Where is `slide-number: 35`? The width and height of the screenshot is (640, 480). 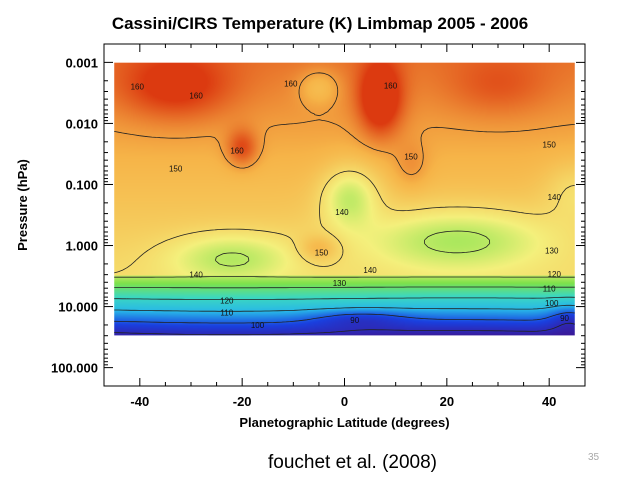 slide-number: 35 is located at coordinates (594, 457).